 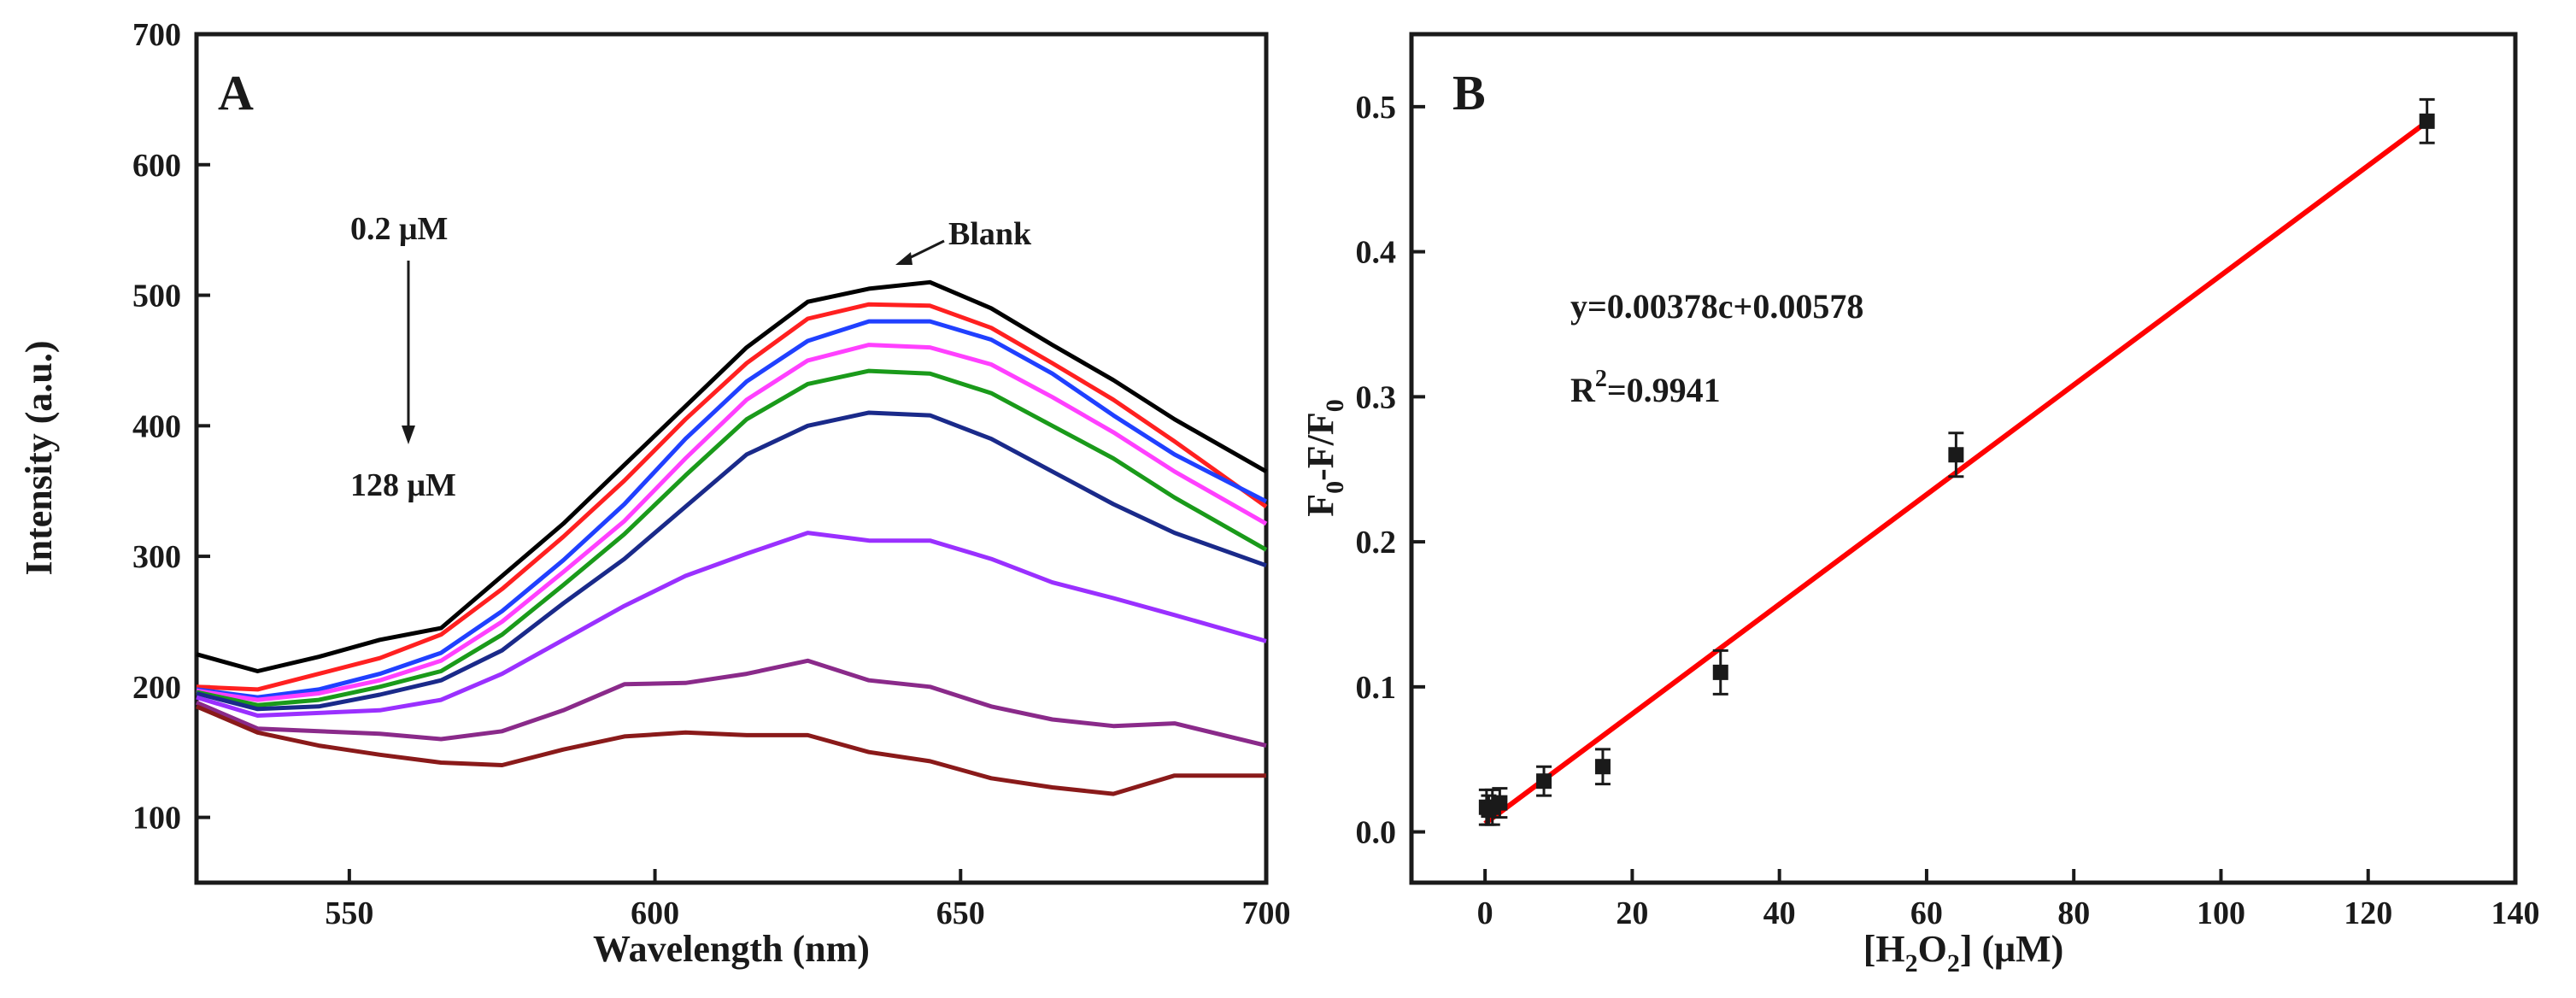 I want to click on chart-b-x-tick-label: 40, so click(x=1779, y=913).